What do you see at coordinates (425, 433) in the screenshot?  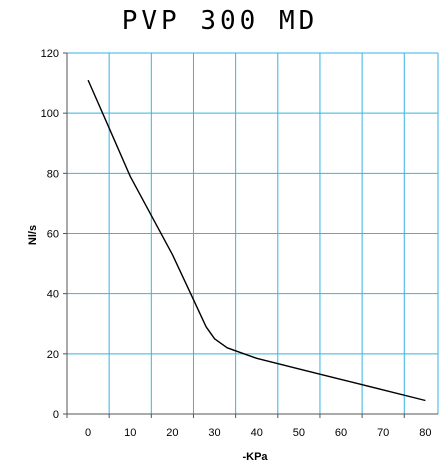 I see `x-tick-label: 80` at bounding box center [425, 433].